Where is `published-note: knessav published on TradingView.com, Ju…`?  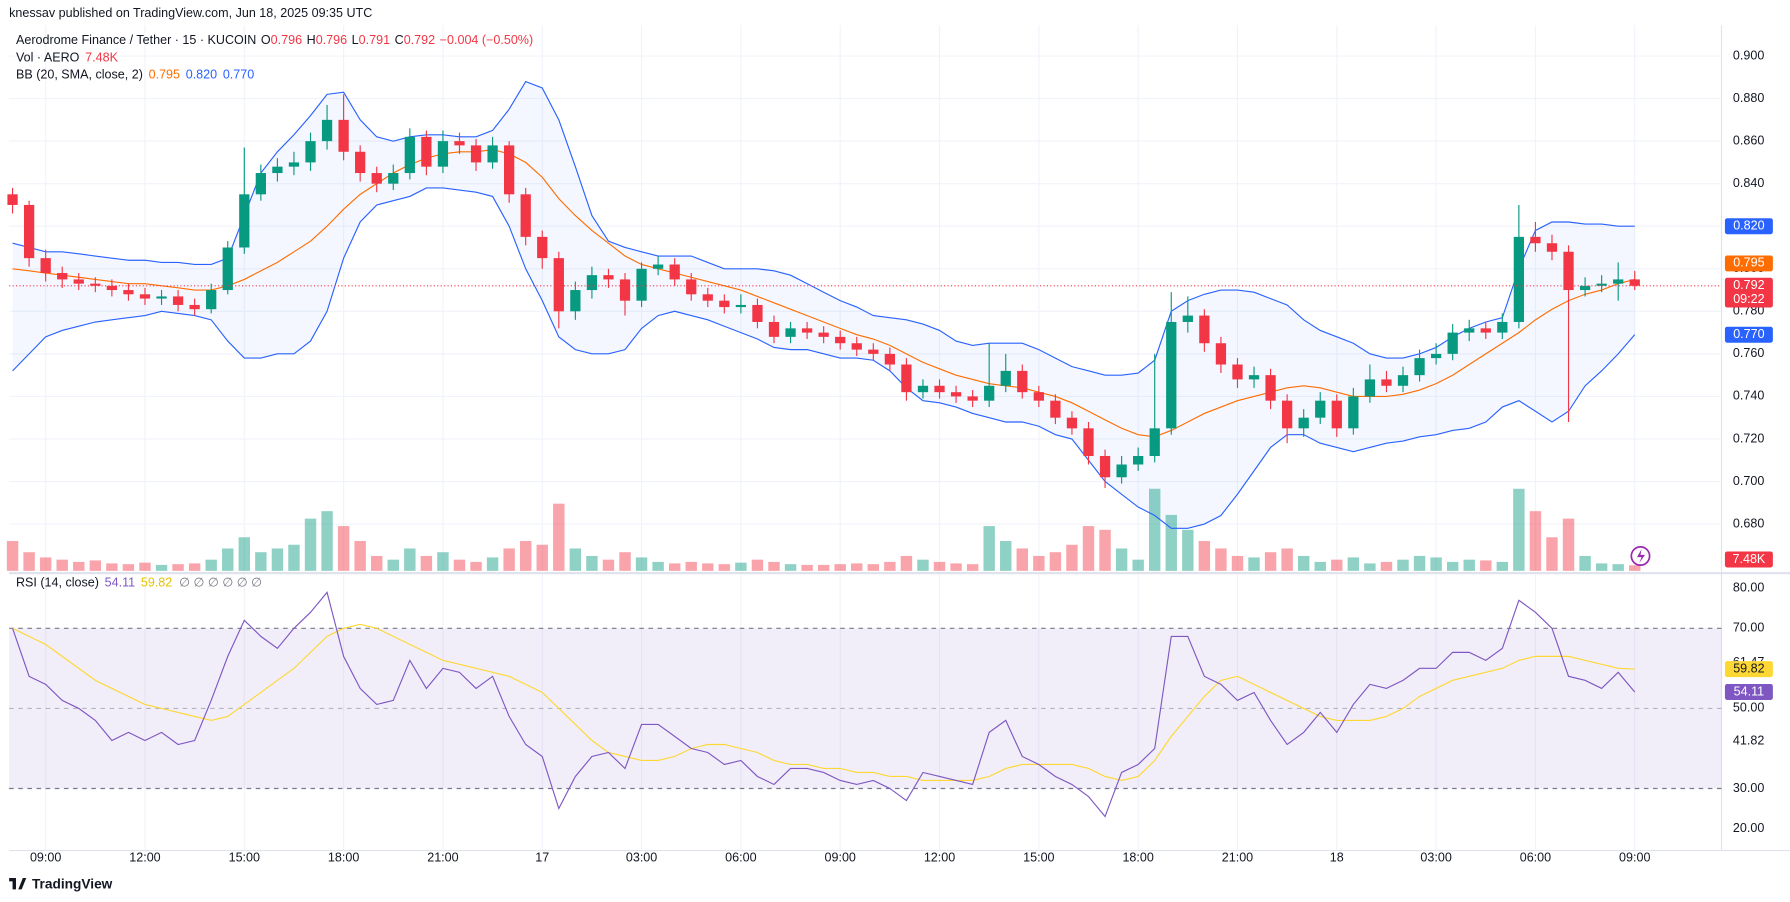
published-note: knessav published on TradingView.com, Ju… is located at coordinates (190, 13).